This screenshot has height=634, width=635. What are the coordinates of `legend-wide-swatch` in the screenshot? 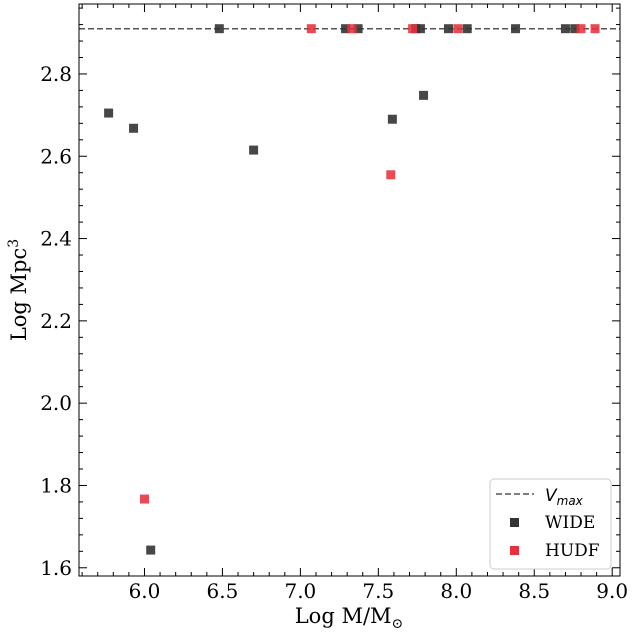 It's located at (514, 522).